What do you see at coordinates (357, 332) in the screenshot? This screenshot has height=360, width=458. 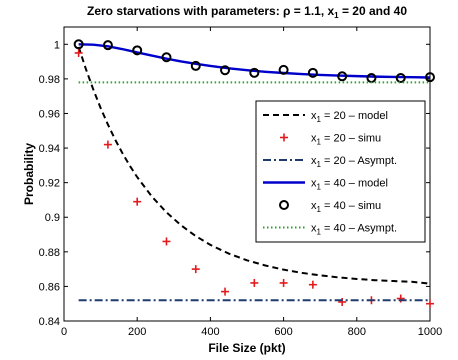 I see `x-tick-label: 800` at bounding box center [357, 332].